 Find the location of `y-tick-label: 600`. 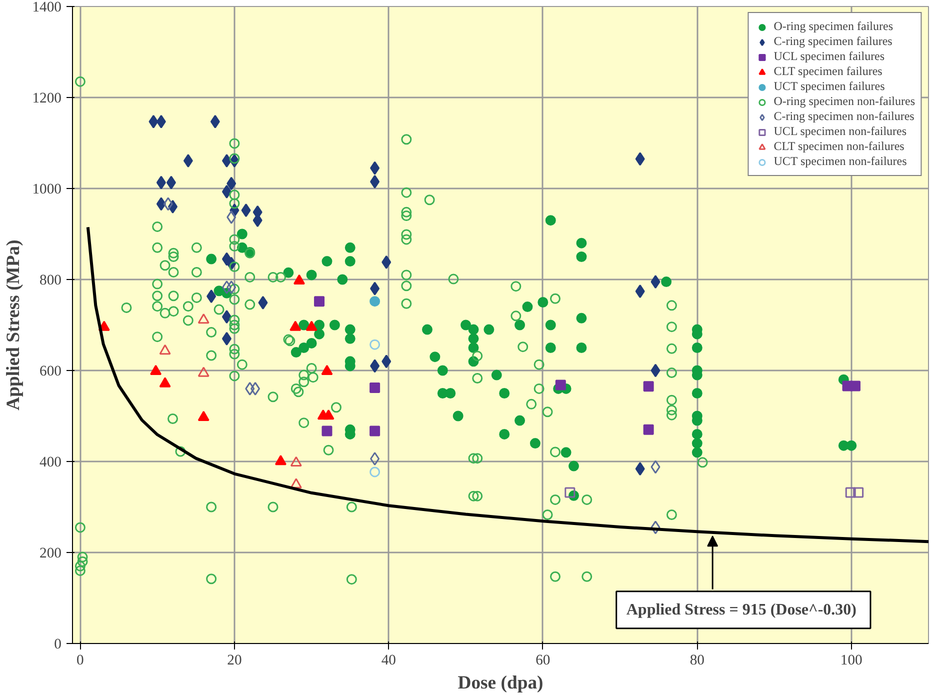

y-tick-label: 600 is located at coordinates (51, 372).